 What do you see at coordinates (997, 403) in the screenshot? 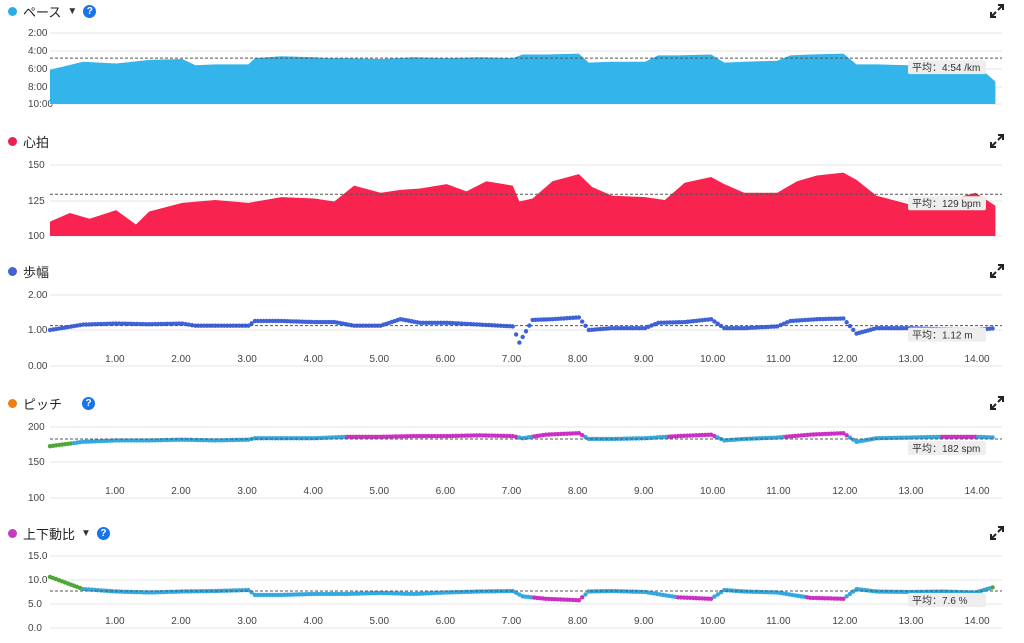
I see `cadence-expand-icon` at bounding box center [997, 403].